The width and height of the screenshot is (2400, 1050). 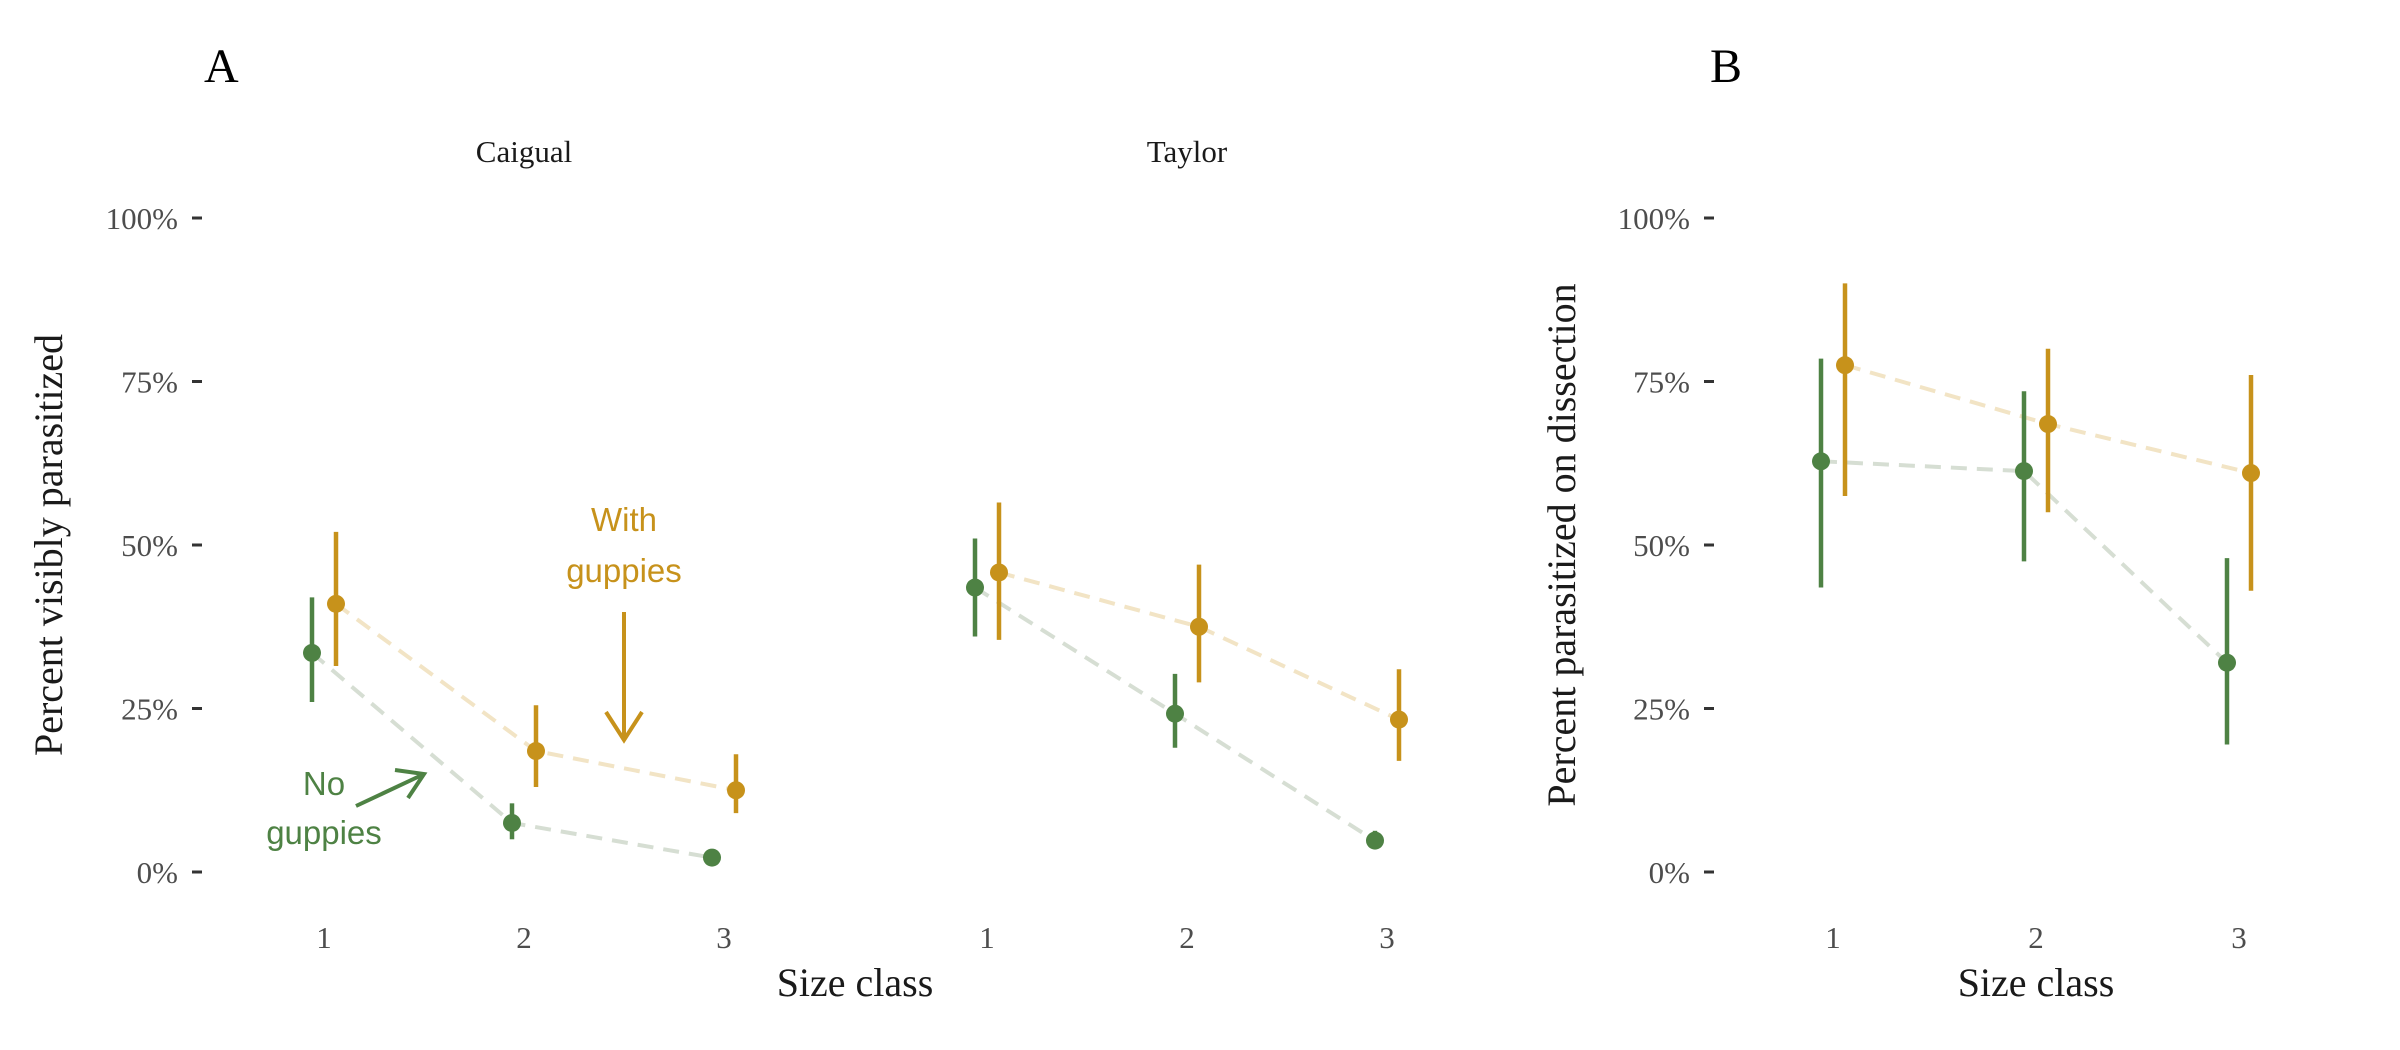 I want to click on series-line, so click(x=2024, y=562).